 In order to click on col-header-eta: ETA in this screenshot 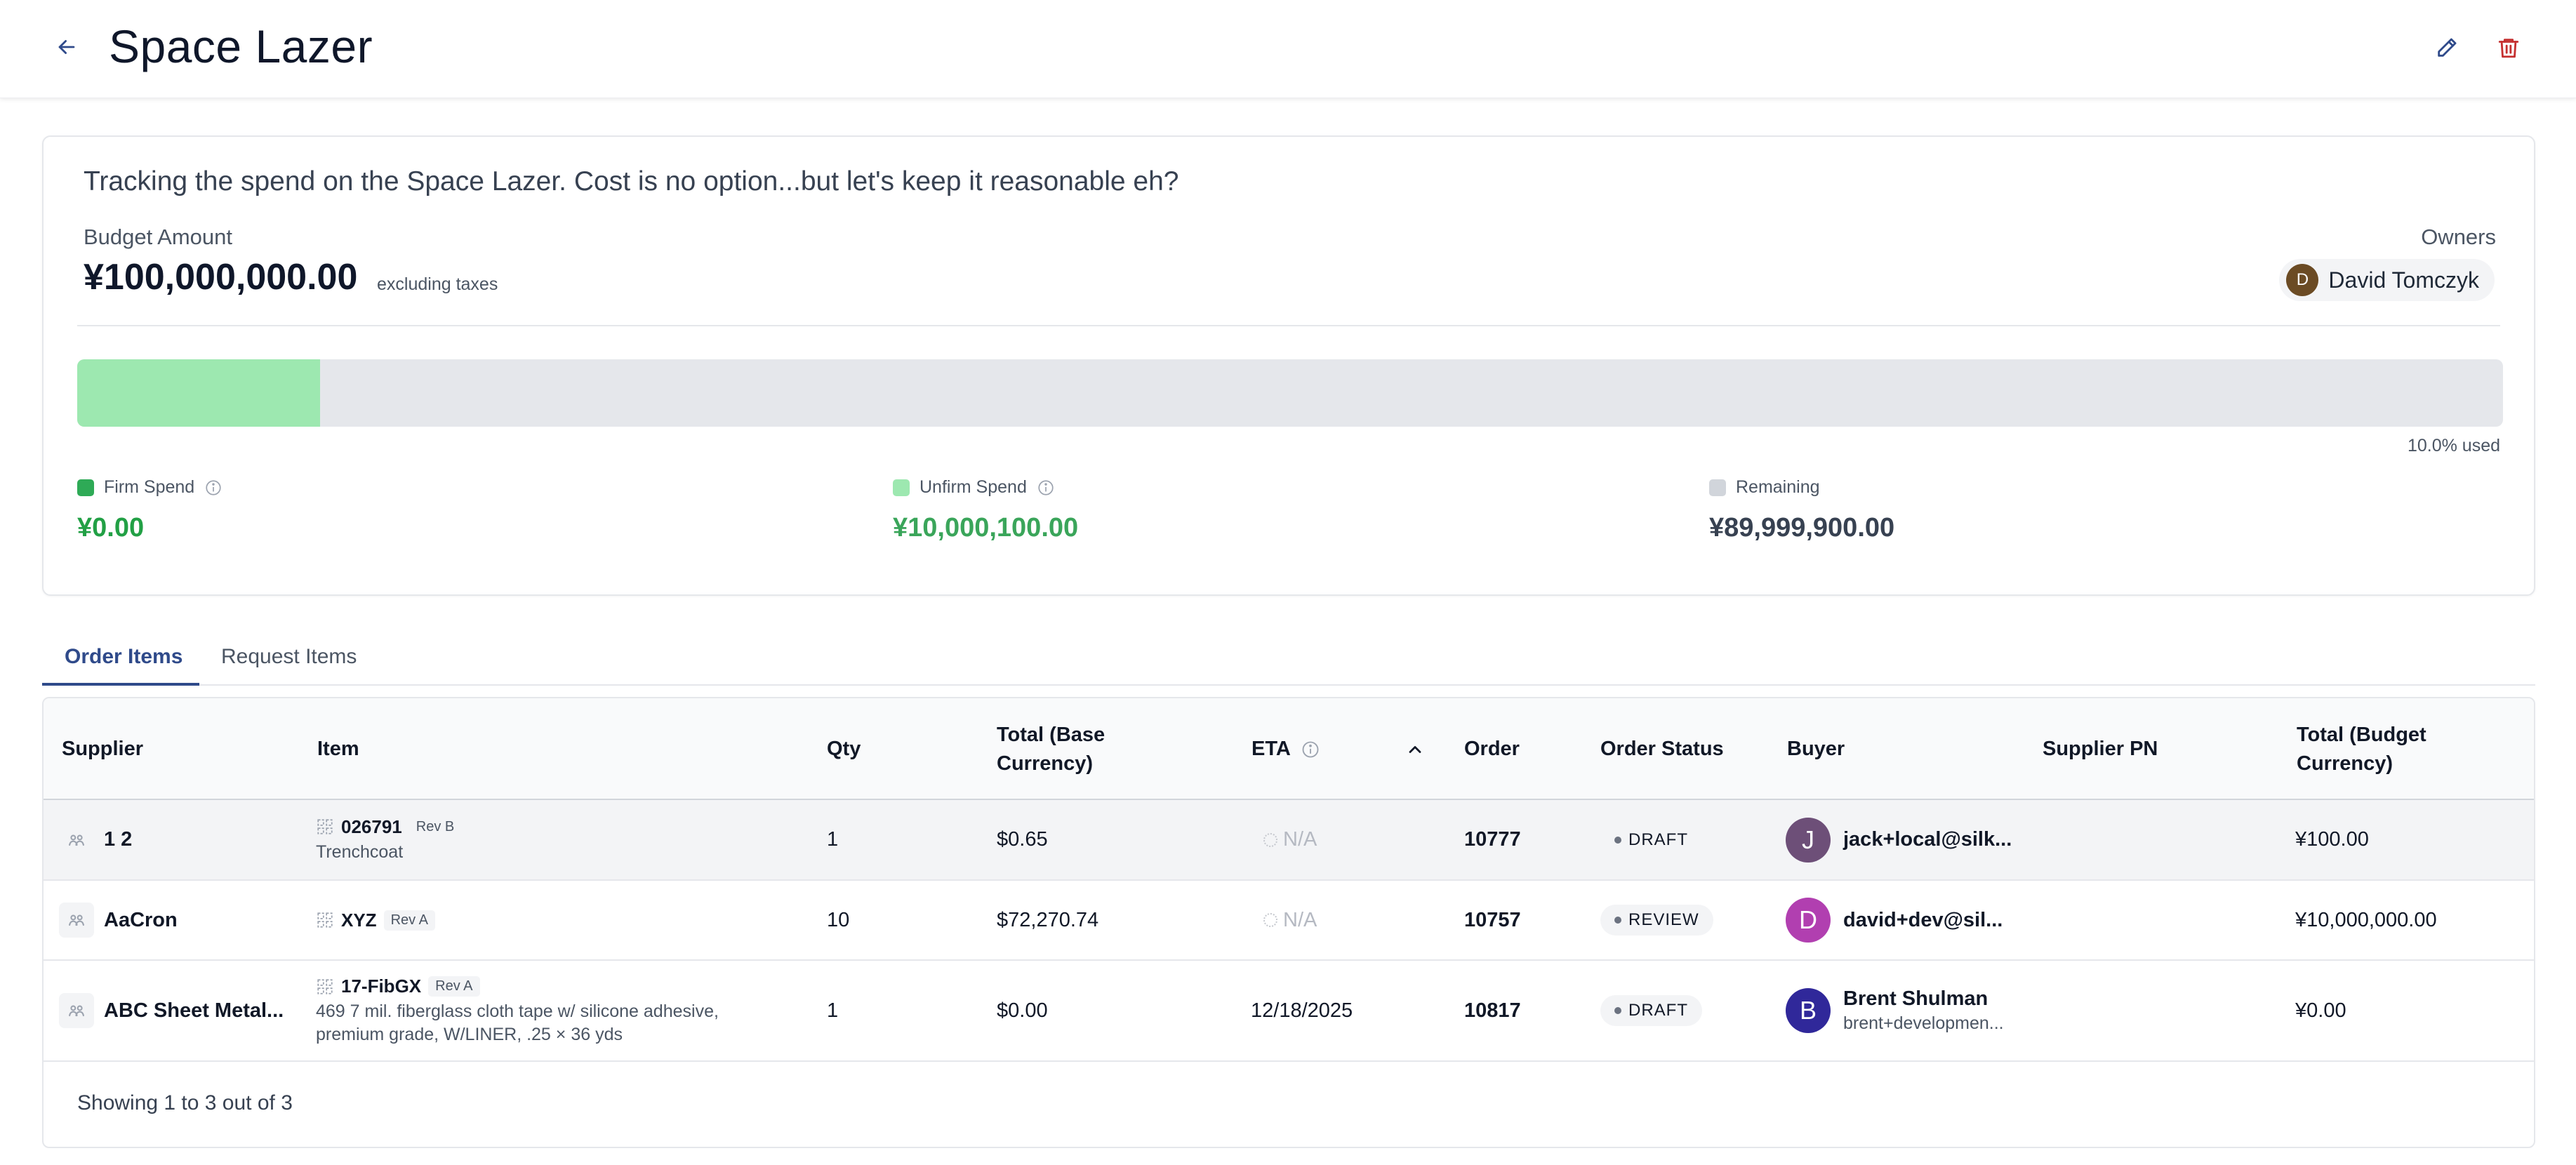, I will do `click(1286, 749)`.